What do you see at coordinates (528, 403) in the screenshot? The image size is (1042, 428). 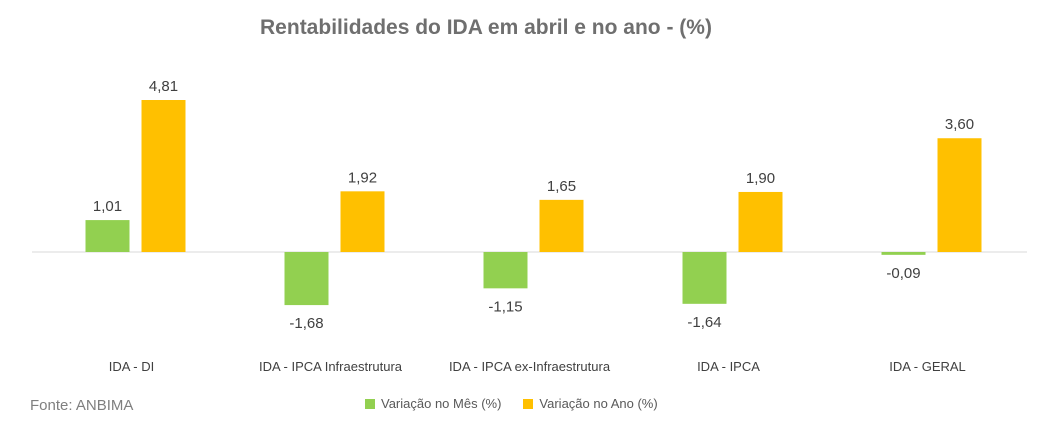 I see `legend-swatch-year` at bounding box center [528, 403].